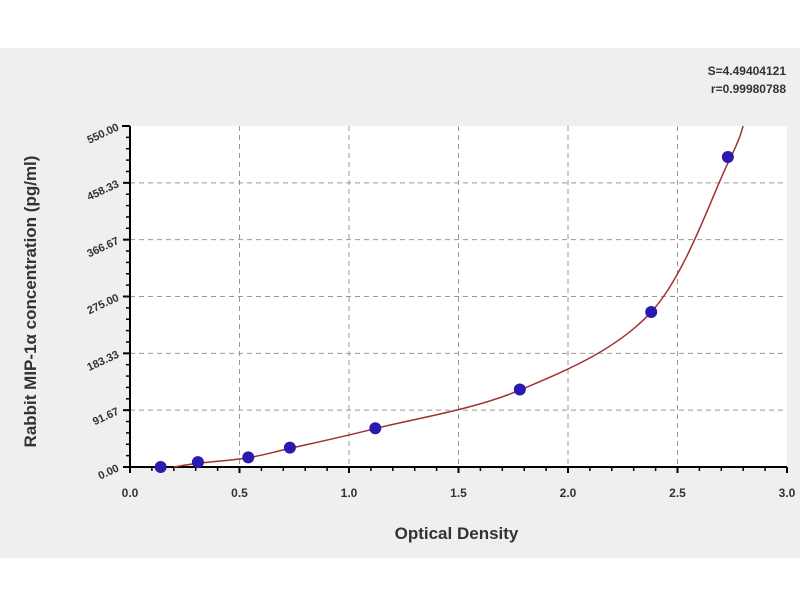 The width and height of the screenshot is (800, 600). I want to click on x-tick-label: 1.5, so click(458, 493).